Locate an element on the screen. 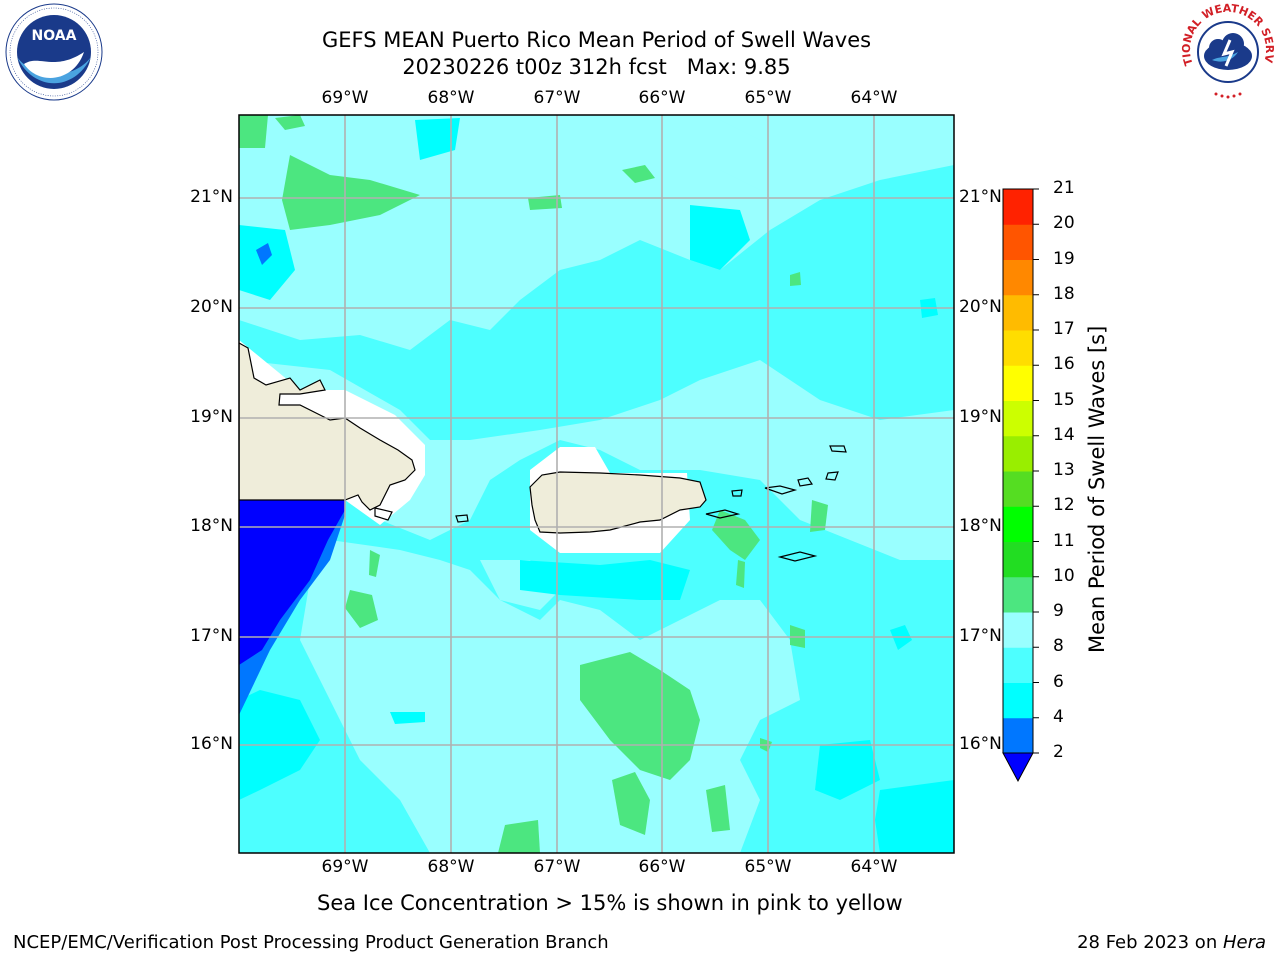  colorbar-area is located at coordinates (1018, 470).